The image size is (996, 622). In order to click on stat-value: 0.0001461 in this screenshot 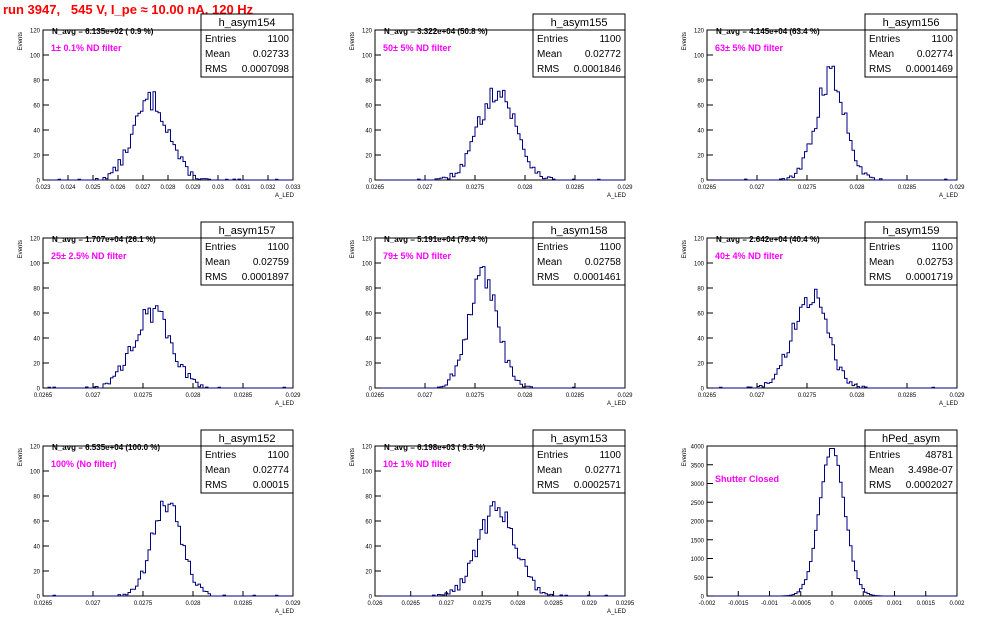, I will do `click(598, 277)`.